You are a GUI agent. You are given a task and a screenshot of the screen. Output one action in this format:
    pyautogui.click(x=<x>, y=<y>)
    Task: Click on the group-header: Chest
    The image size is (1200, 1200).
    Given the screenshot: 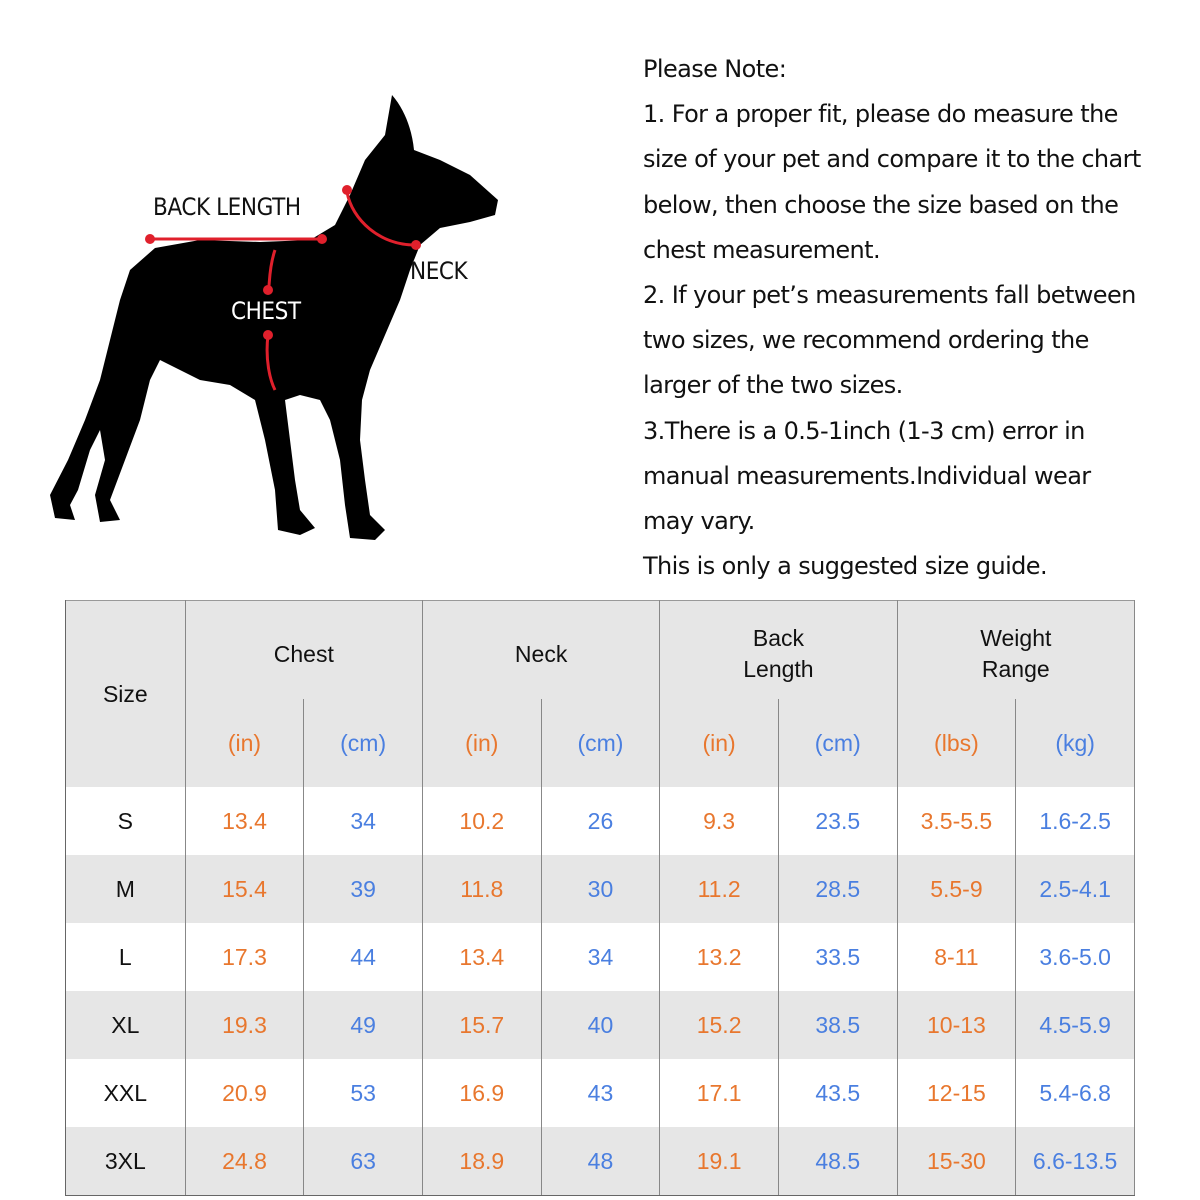 What is the action you would take?
    pyautogui.click(x=303, y=649)
    